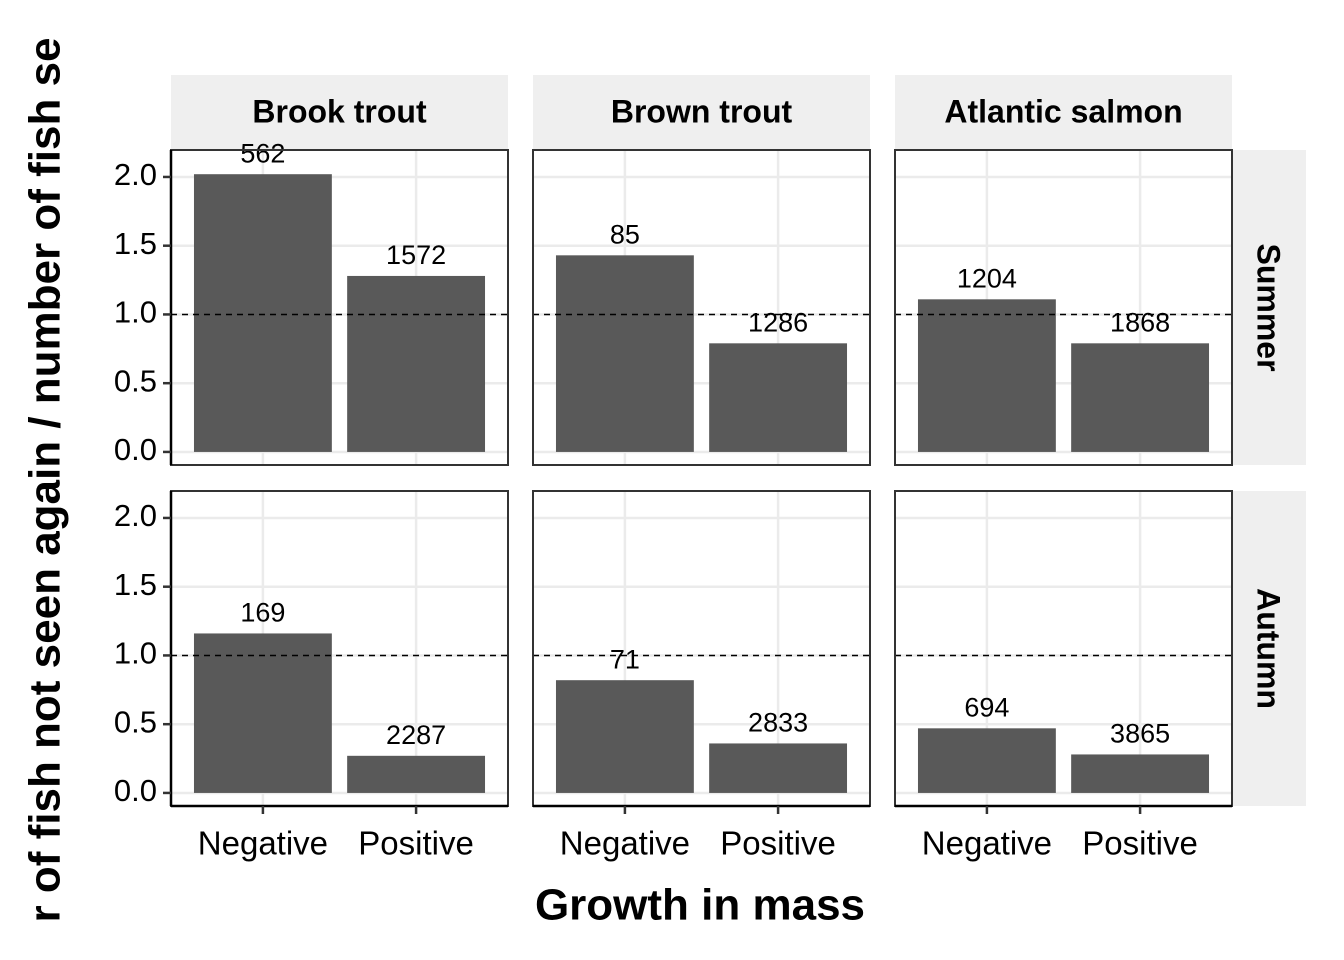  What do you see at coordinates (778, 723) in the screenshot?
I see `count-label: 2833` at bounding box center [778, 723].